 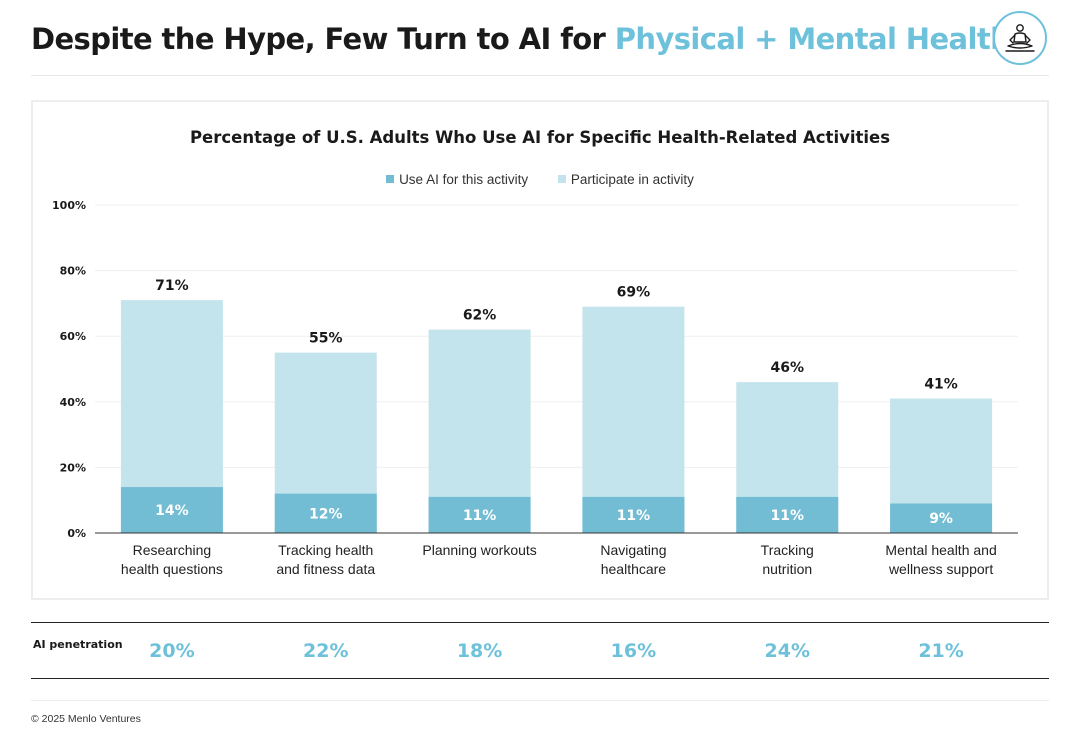 What do you see at coordinates (633, 550) in the screenshot?
I see `x-category-label: Navigating` at bounding box center [633, 550].